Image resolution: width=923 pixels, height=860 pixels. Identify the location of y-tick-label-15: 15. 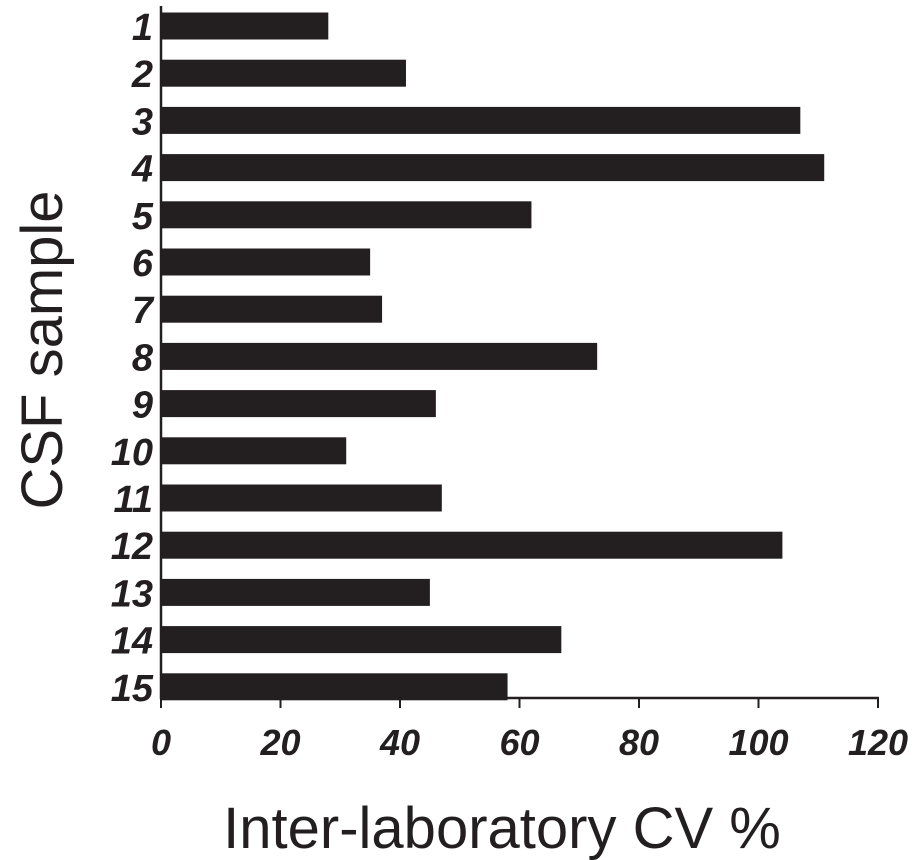
(132, 689).